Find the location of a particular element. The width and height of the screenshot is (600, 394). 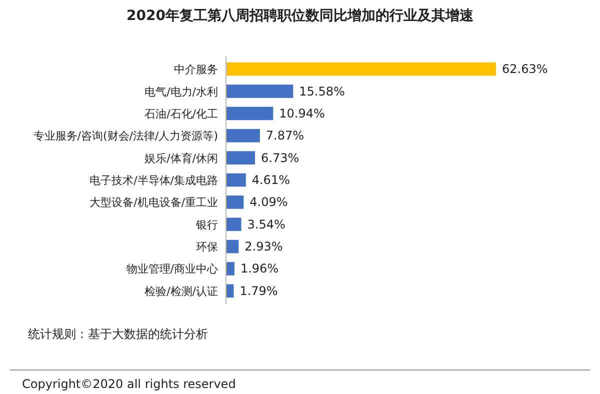

data-label: 10.94% is located at coordinates (302, 113).